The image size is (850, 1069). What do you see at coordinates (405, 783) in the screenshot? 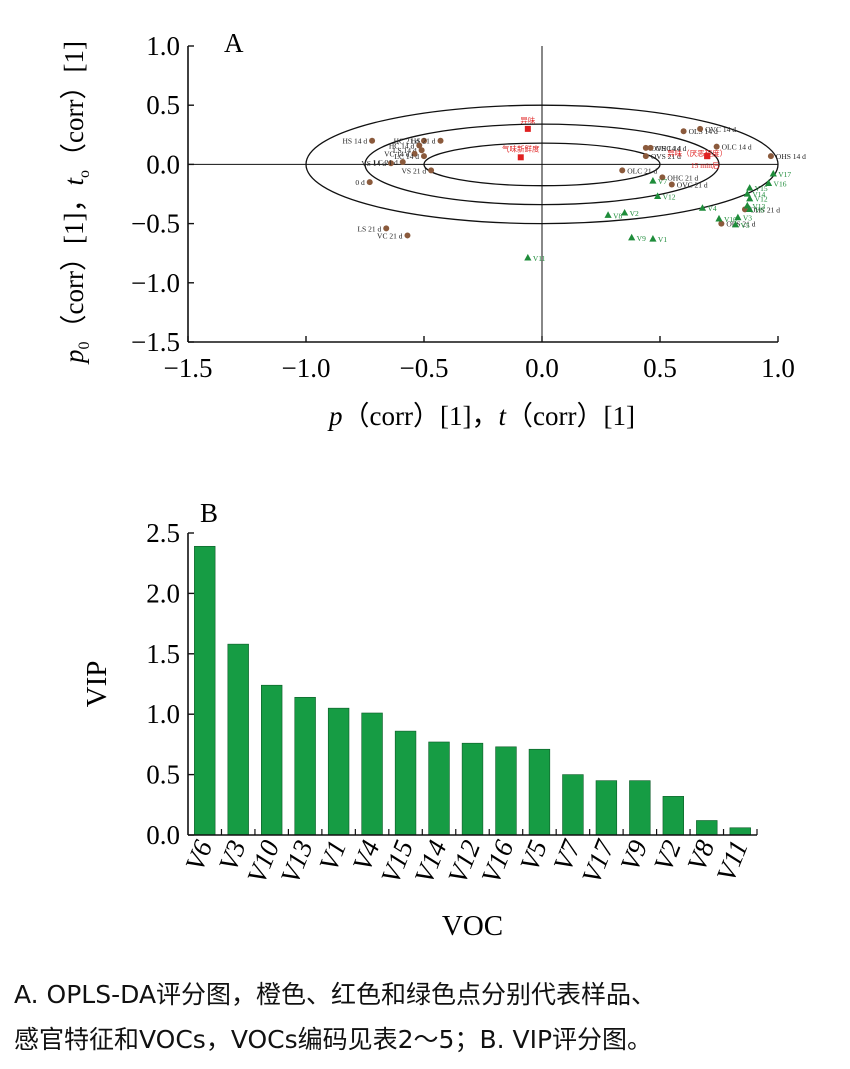
I see `bar-v15` at bounding box center [405, 783].